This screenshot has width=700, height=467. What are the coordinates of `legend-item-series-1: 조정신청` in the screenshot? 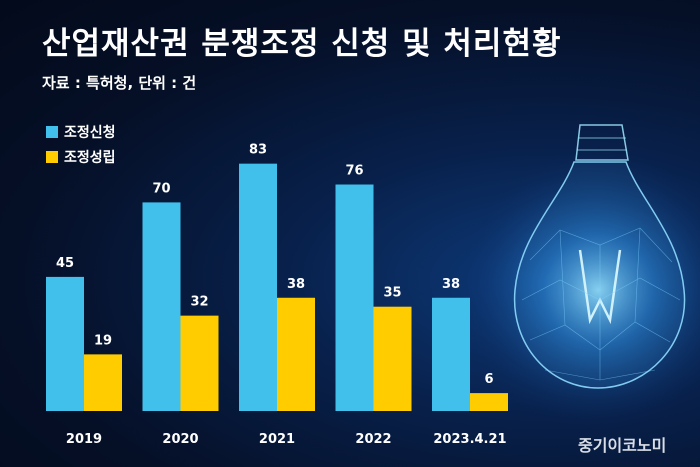 It's located at (81, 132).